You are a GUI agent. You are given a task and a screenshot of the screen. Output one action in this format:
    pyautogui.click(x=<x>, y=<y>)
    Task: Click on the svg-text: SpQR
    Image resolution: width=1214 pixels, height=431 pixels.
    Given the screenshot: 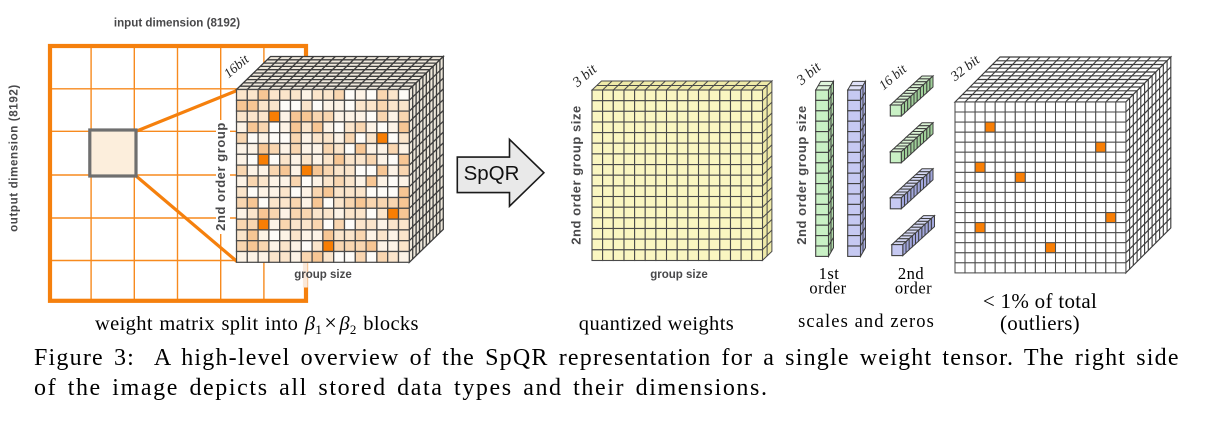 What is the action you would take?
    pyautogui.click(x=492, y=173)
    